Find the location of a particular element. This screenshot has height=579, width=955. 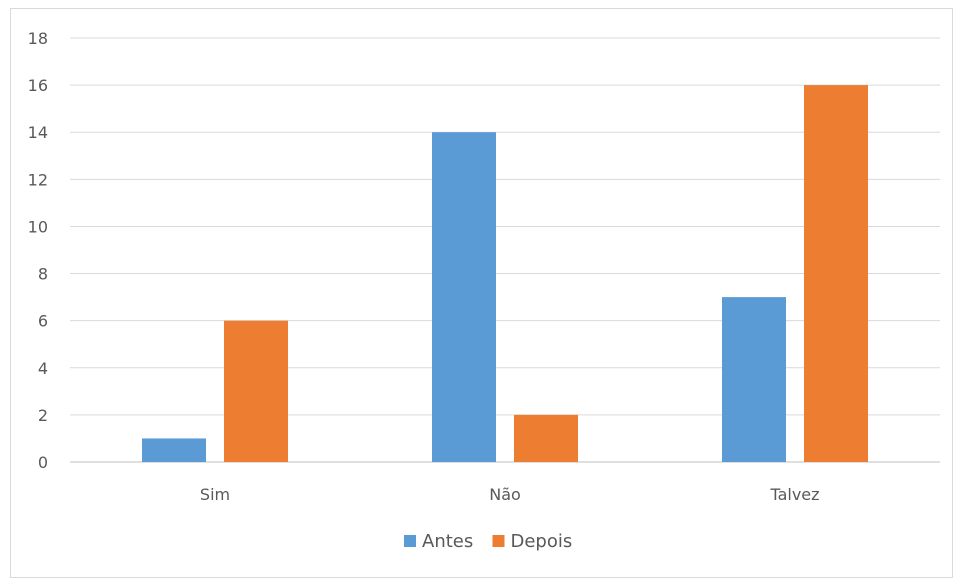

y-tick-label: 12 is located at coordinates (38, 179).